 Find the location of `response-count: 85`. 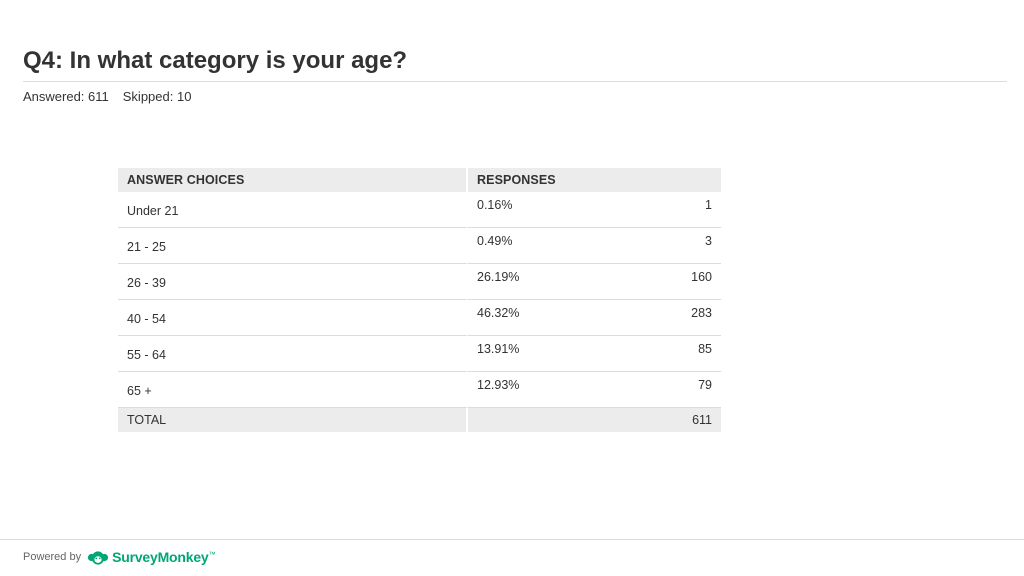

response-count: 85 is located at coordinates (705, 349).